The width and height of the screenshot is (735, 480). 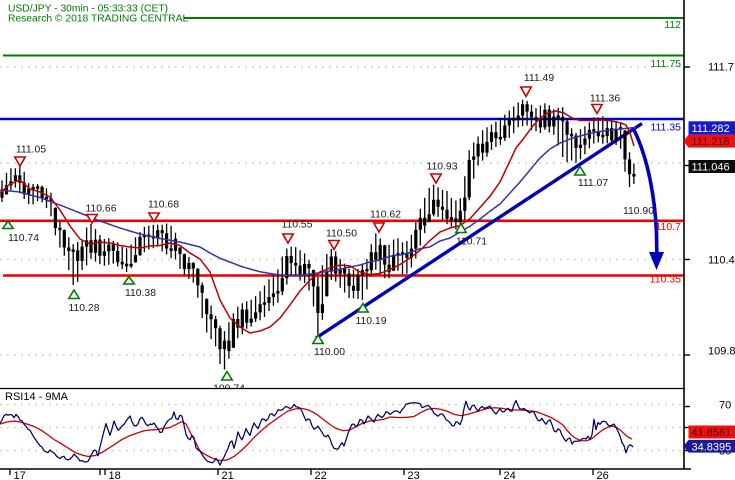 I want to click on svg-text: 110.74, so click(x=23, y=238).